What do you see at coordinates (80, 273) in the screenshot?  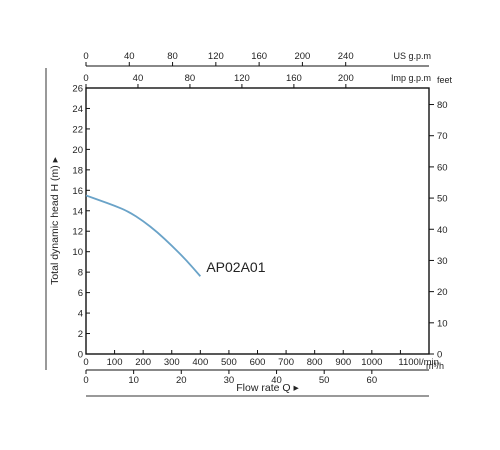 I see `left-tick-label: 8` at bounding box center [80, 273].